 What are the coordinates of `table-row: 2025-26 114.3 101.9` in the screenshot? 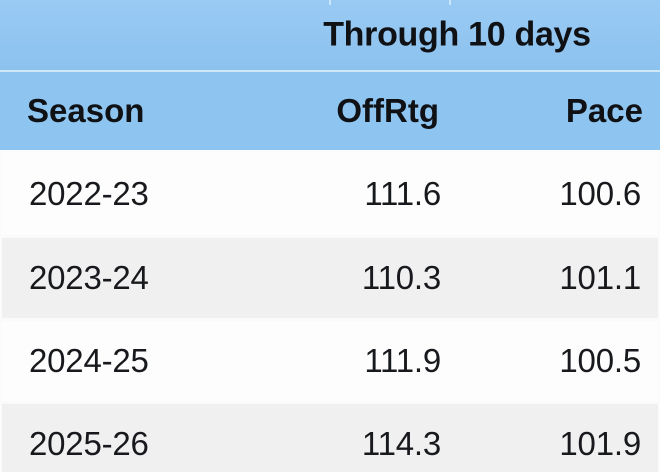 It's located at (330, 436).